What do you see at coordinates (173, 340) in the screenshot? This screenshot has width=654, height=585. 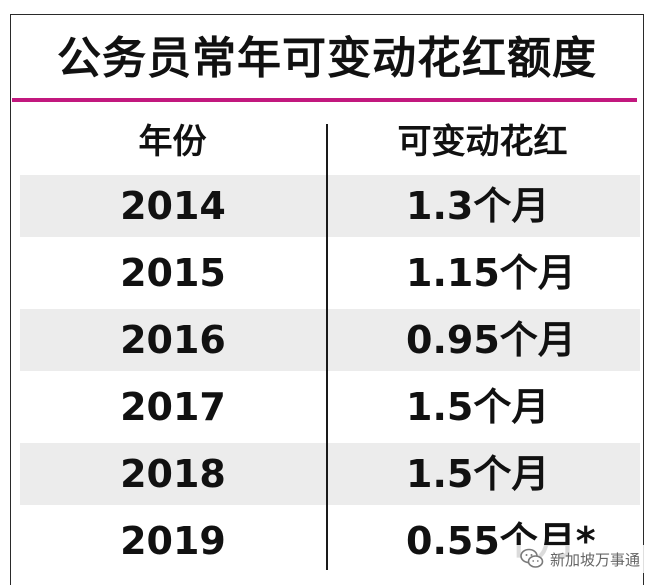 I see `year-cell: 2016` at bounding box center [173, 340].